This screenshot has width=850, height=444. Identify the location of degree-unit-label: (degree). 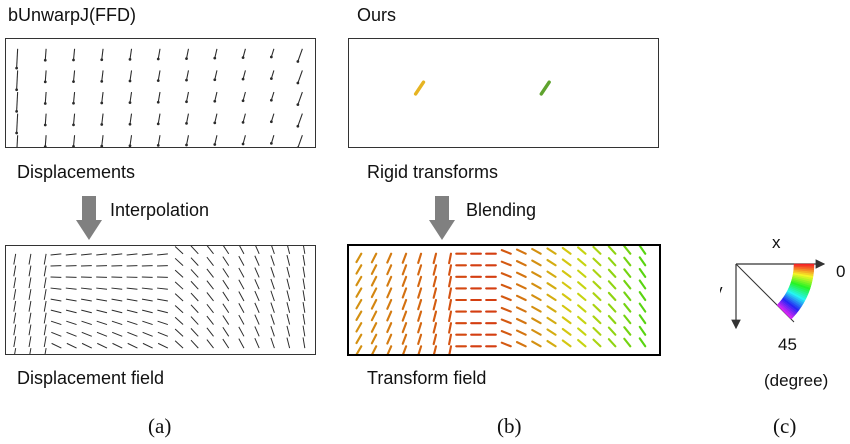
(796, 380).